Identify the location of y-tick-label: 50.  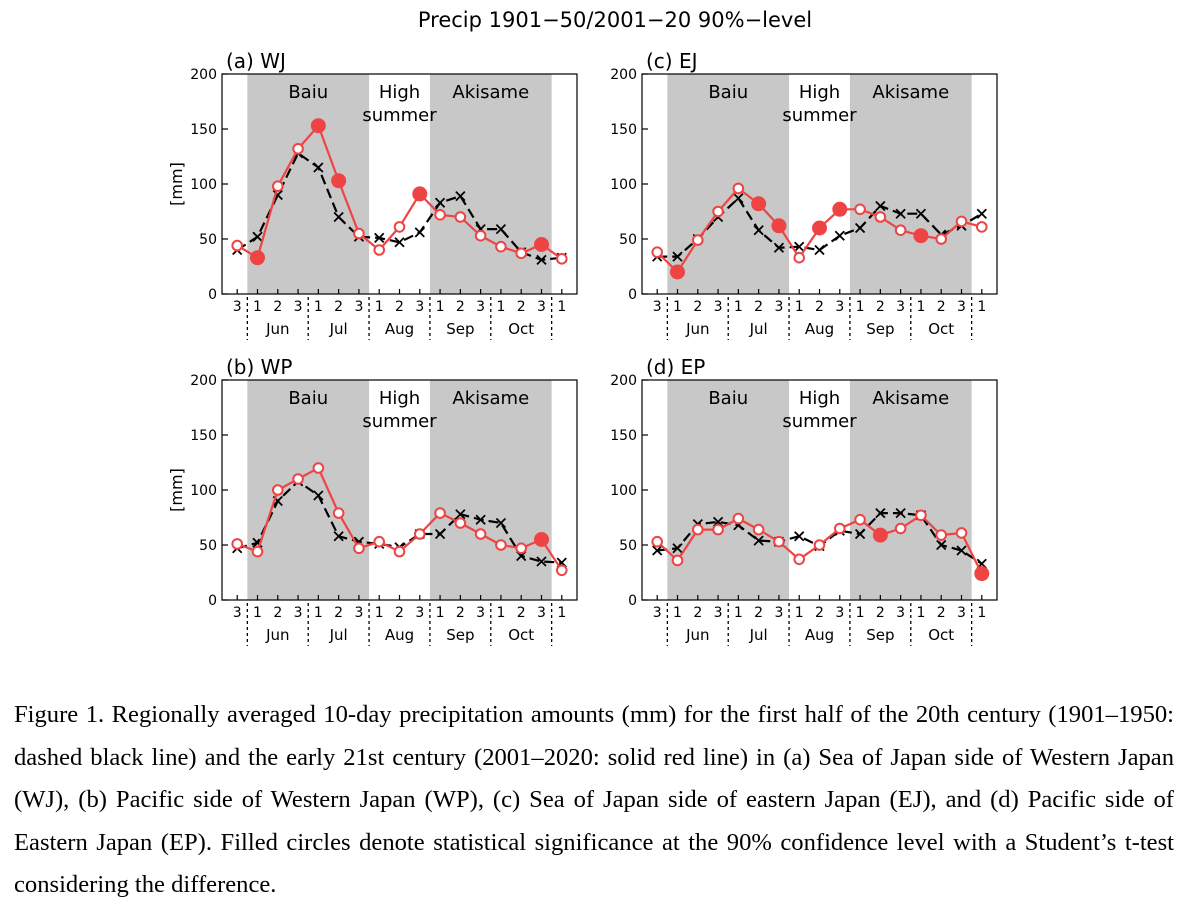
(208, 240).